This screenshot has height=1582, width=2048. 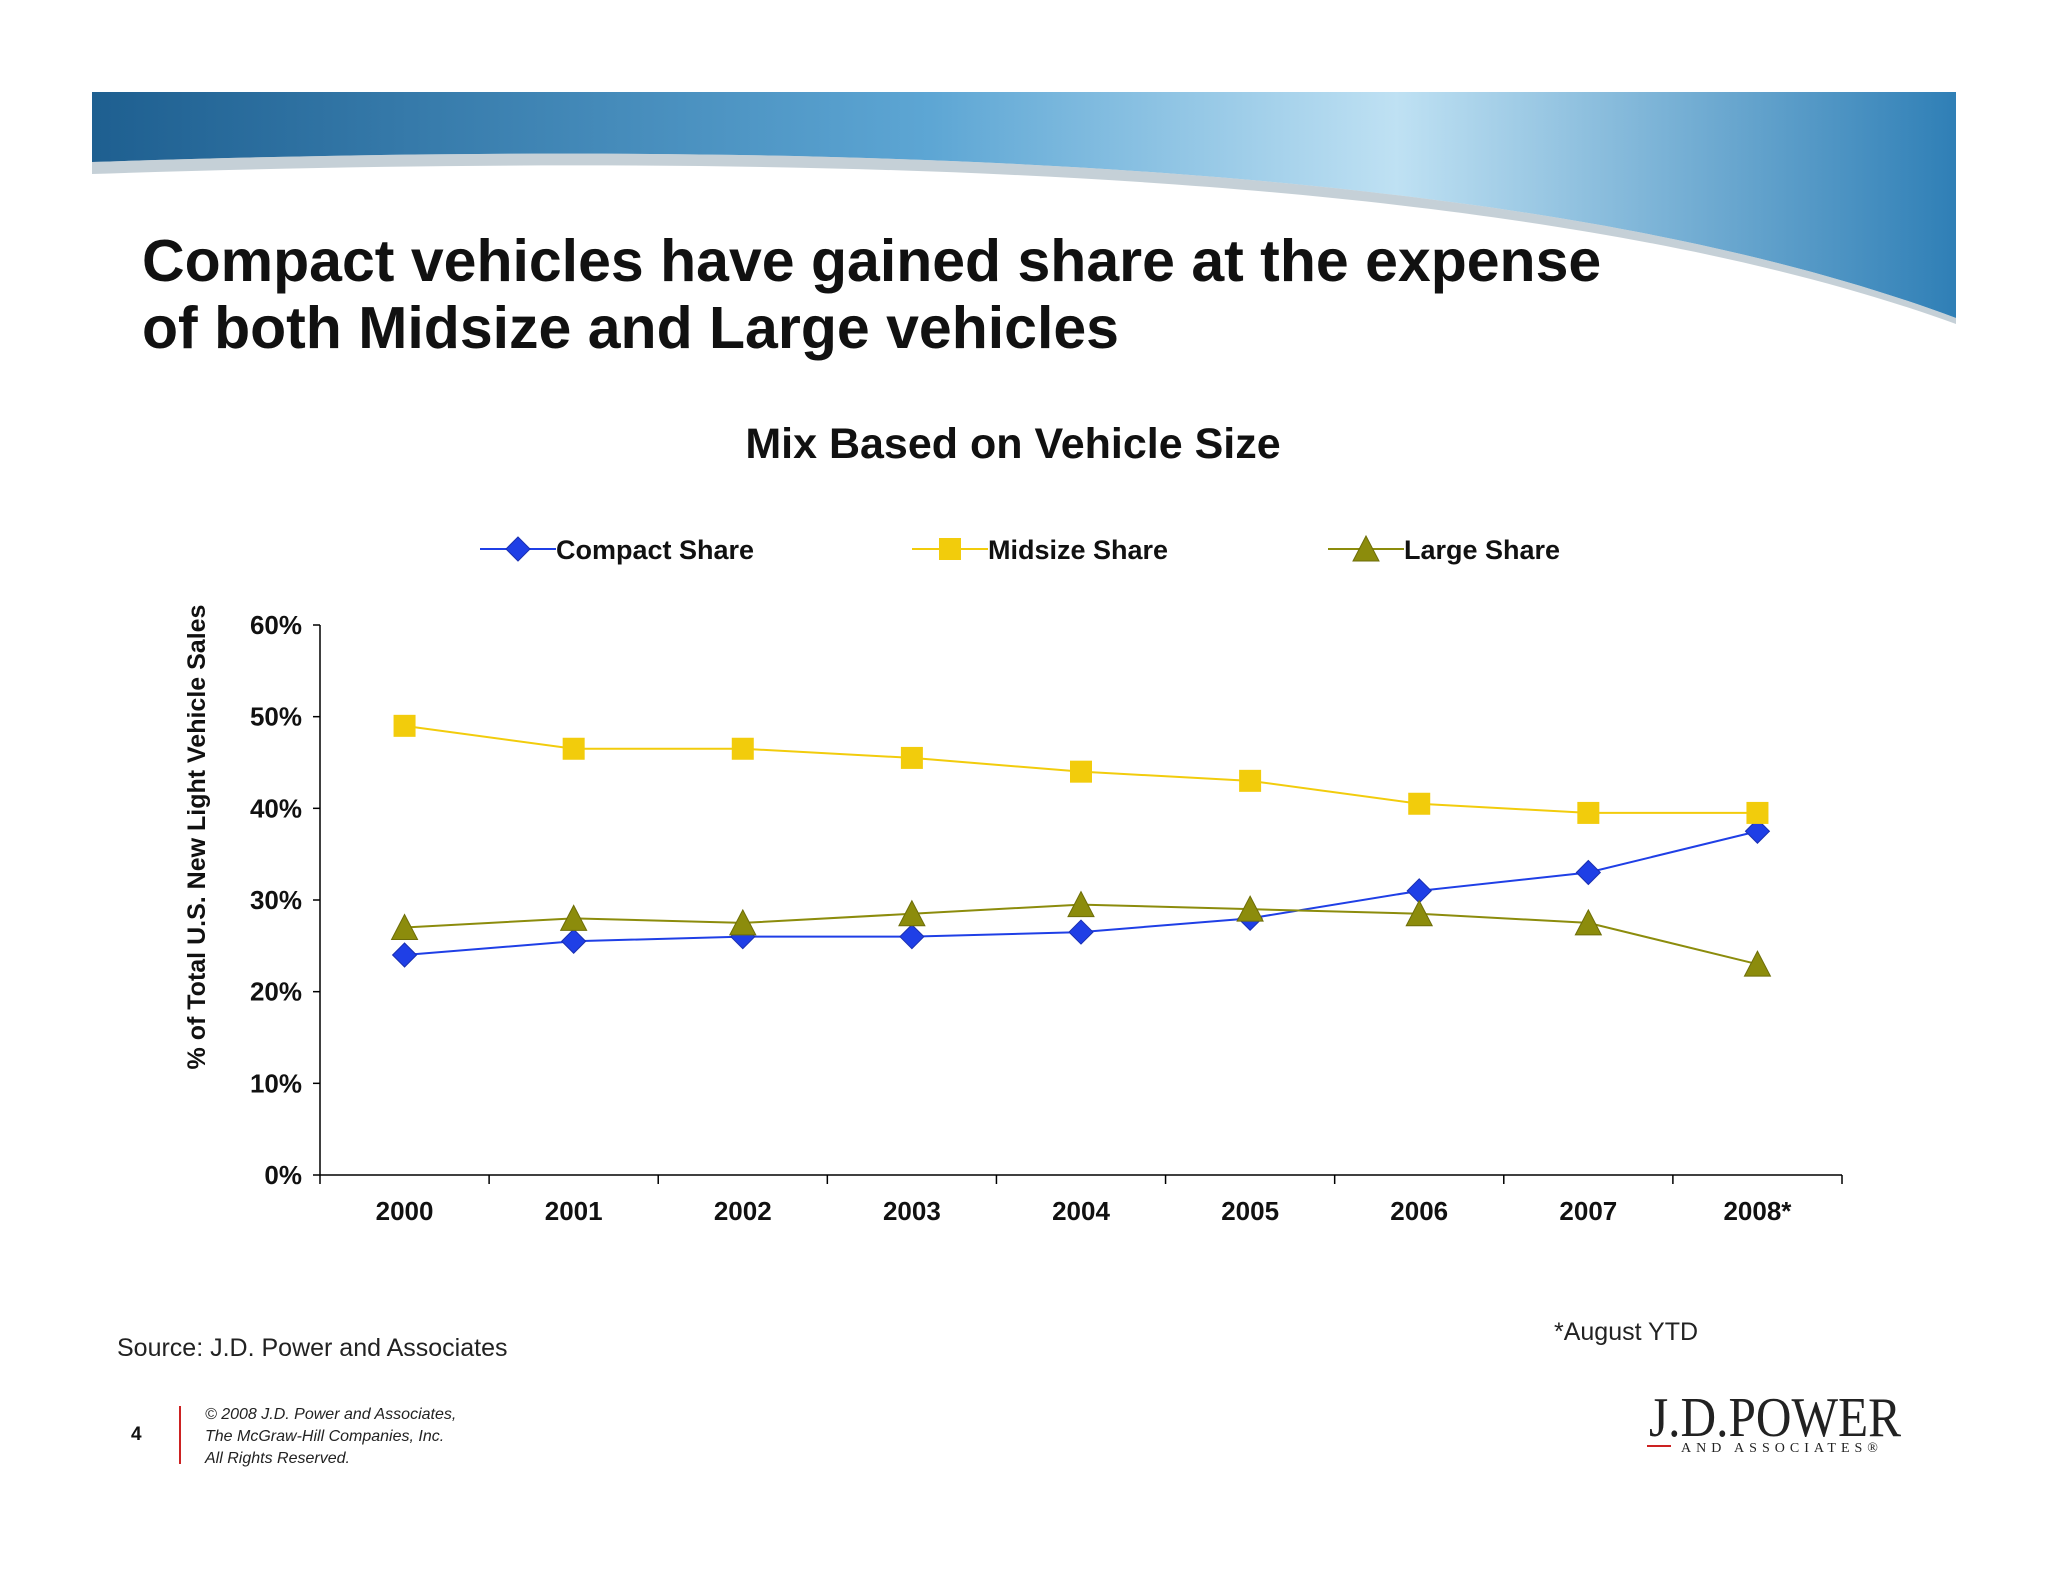 I want to click on x-tick-label: 2007, so click(x=1588, y=1211).